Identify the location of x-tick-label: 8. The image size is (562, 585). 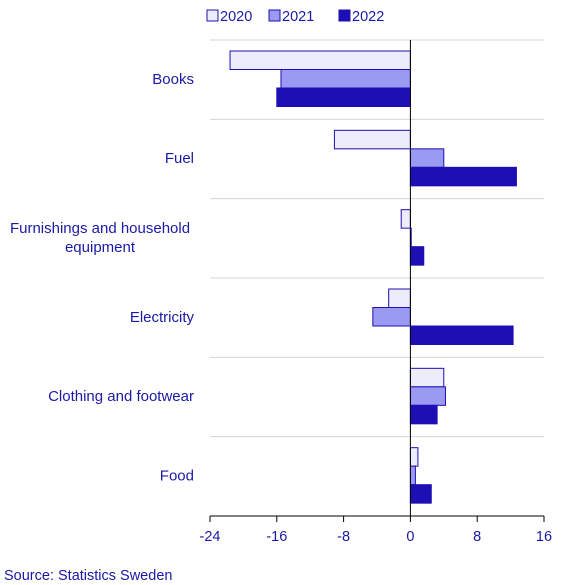
(477, 537).